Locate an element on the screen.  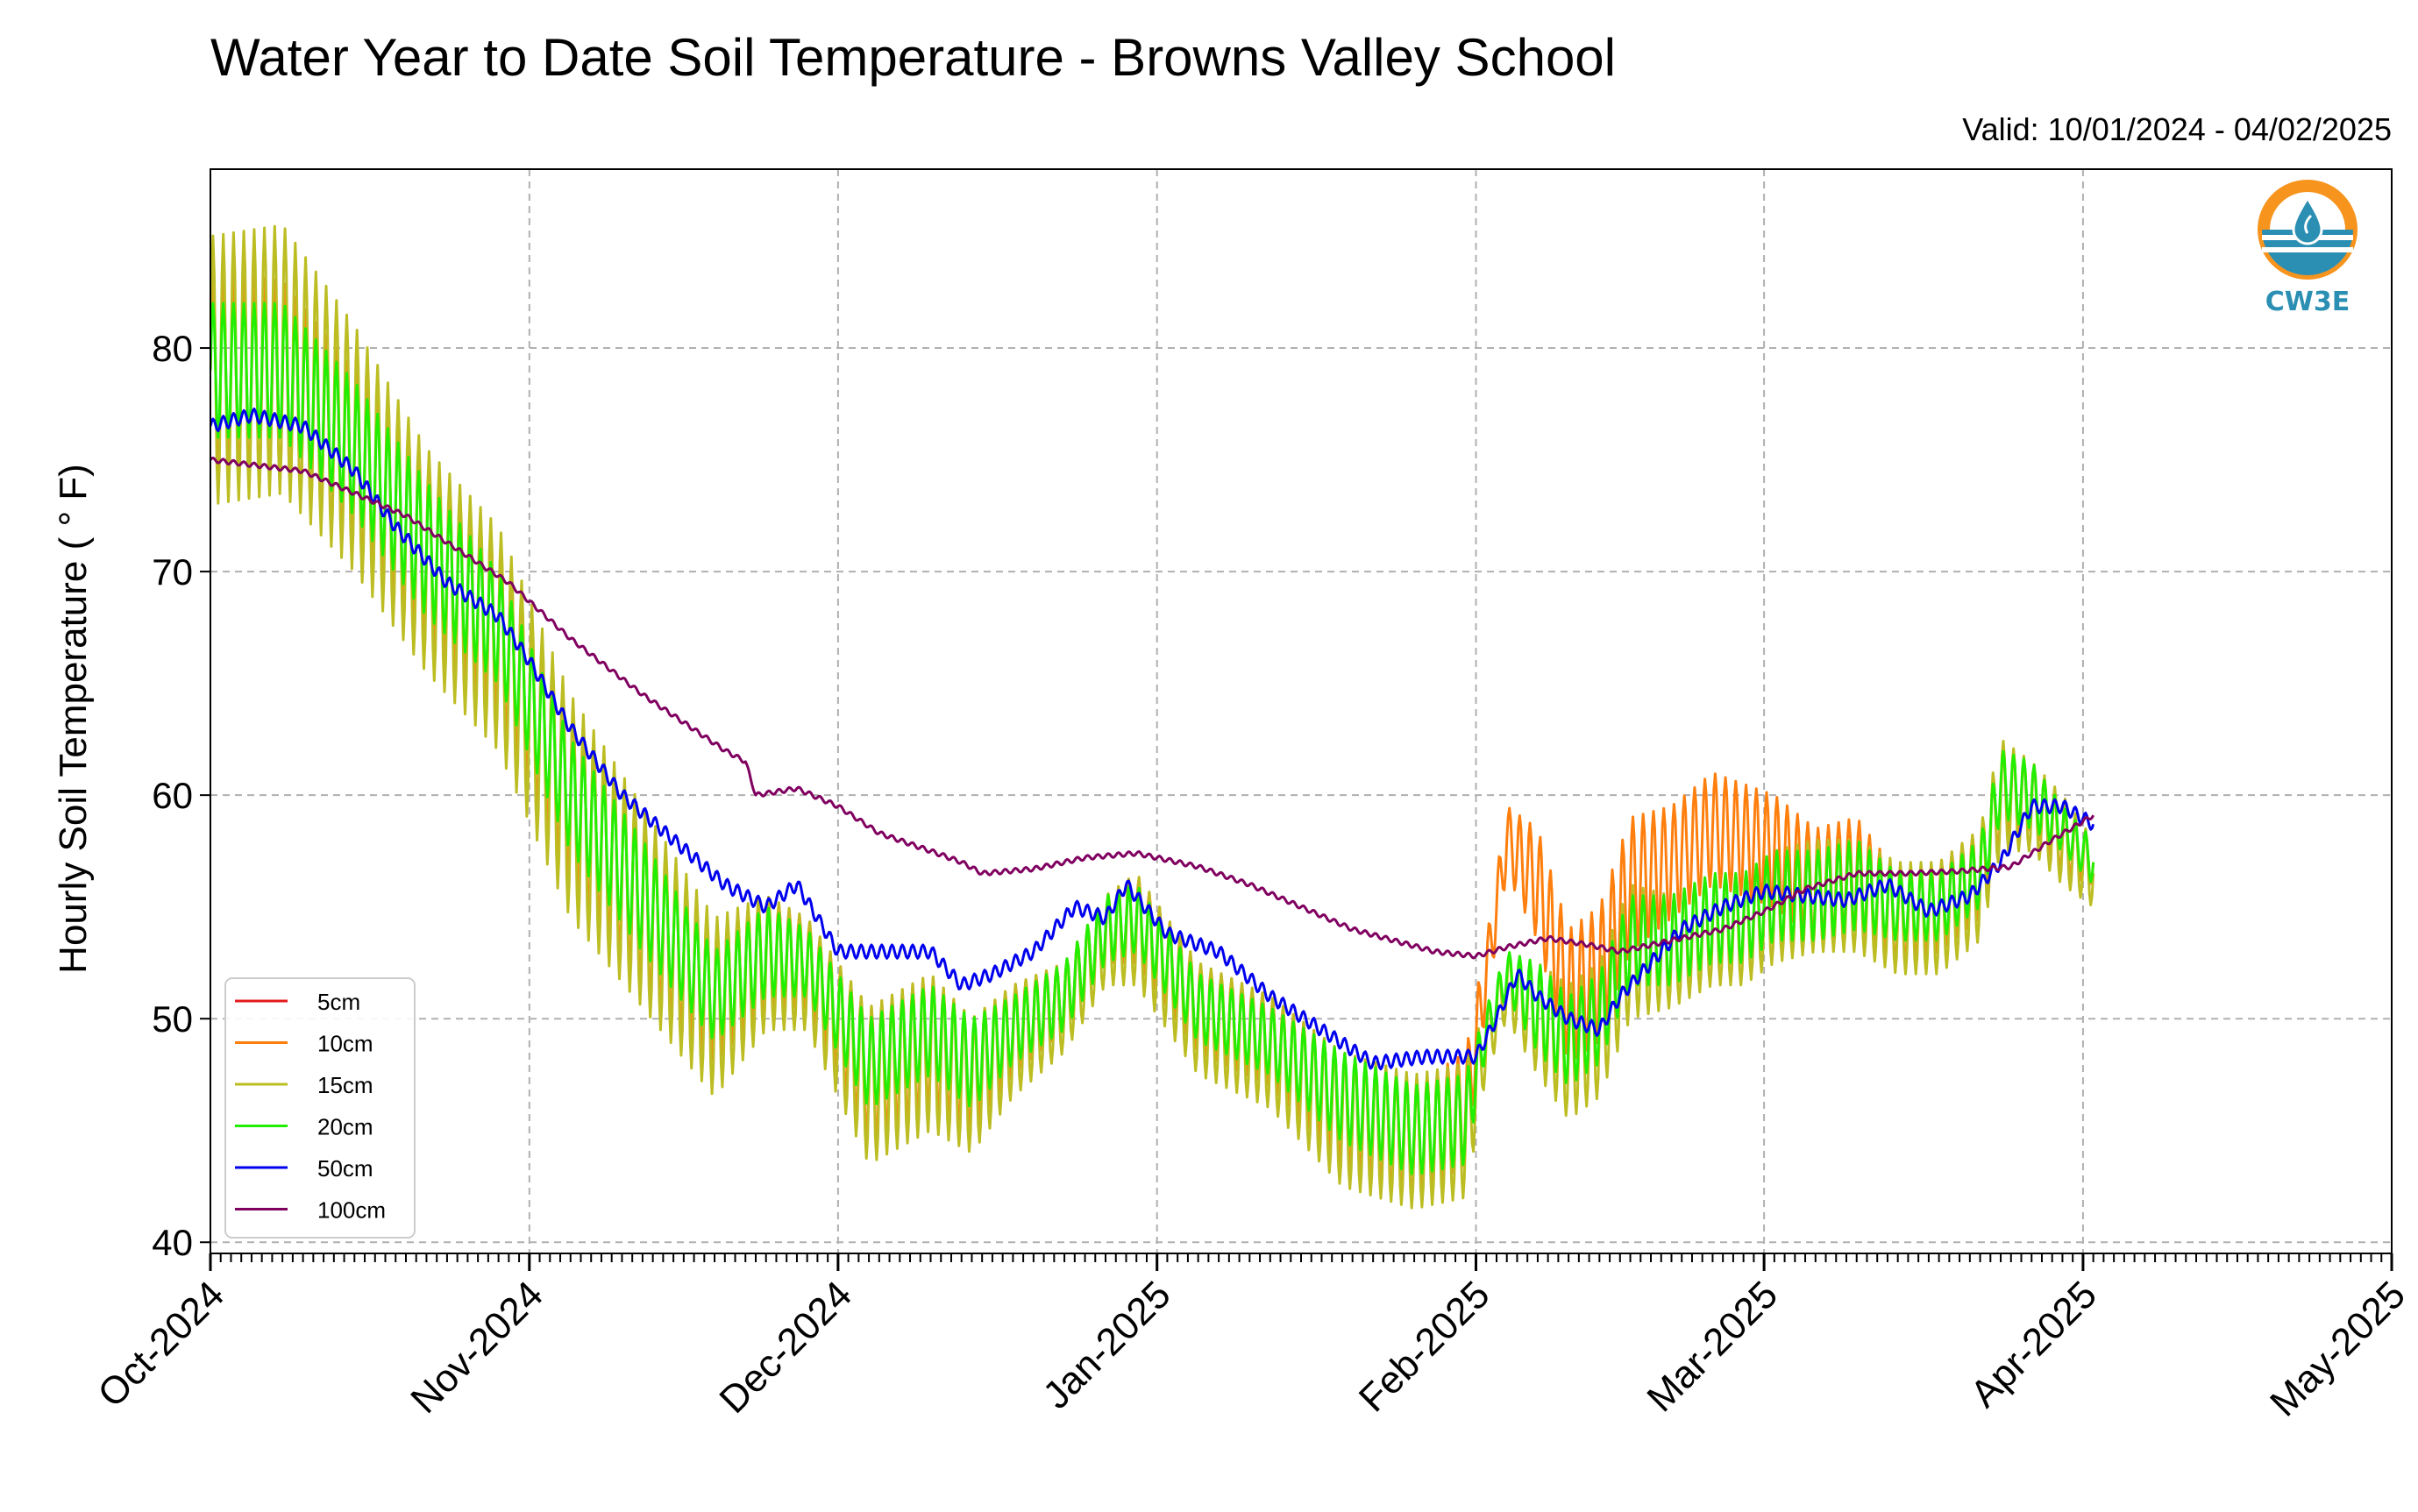
x-tick-label: Dec-2024 is located at coordinates (785, 1347).